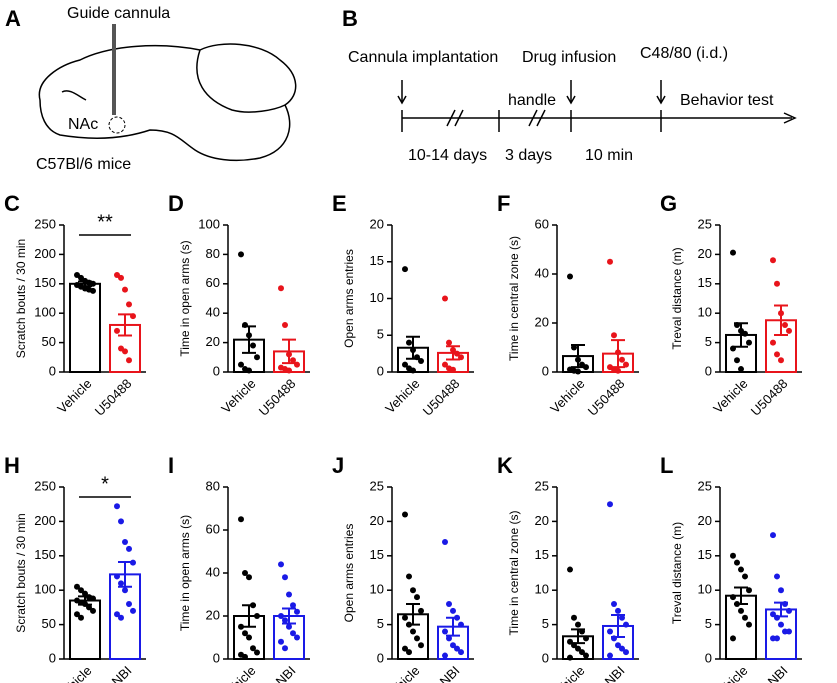 The image size is (837, 683). I want to click on y-tick-label: 25, so click(377, 485).